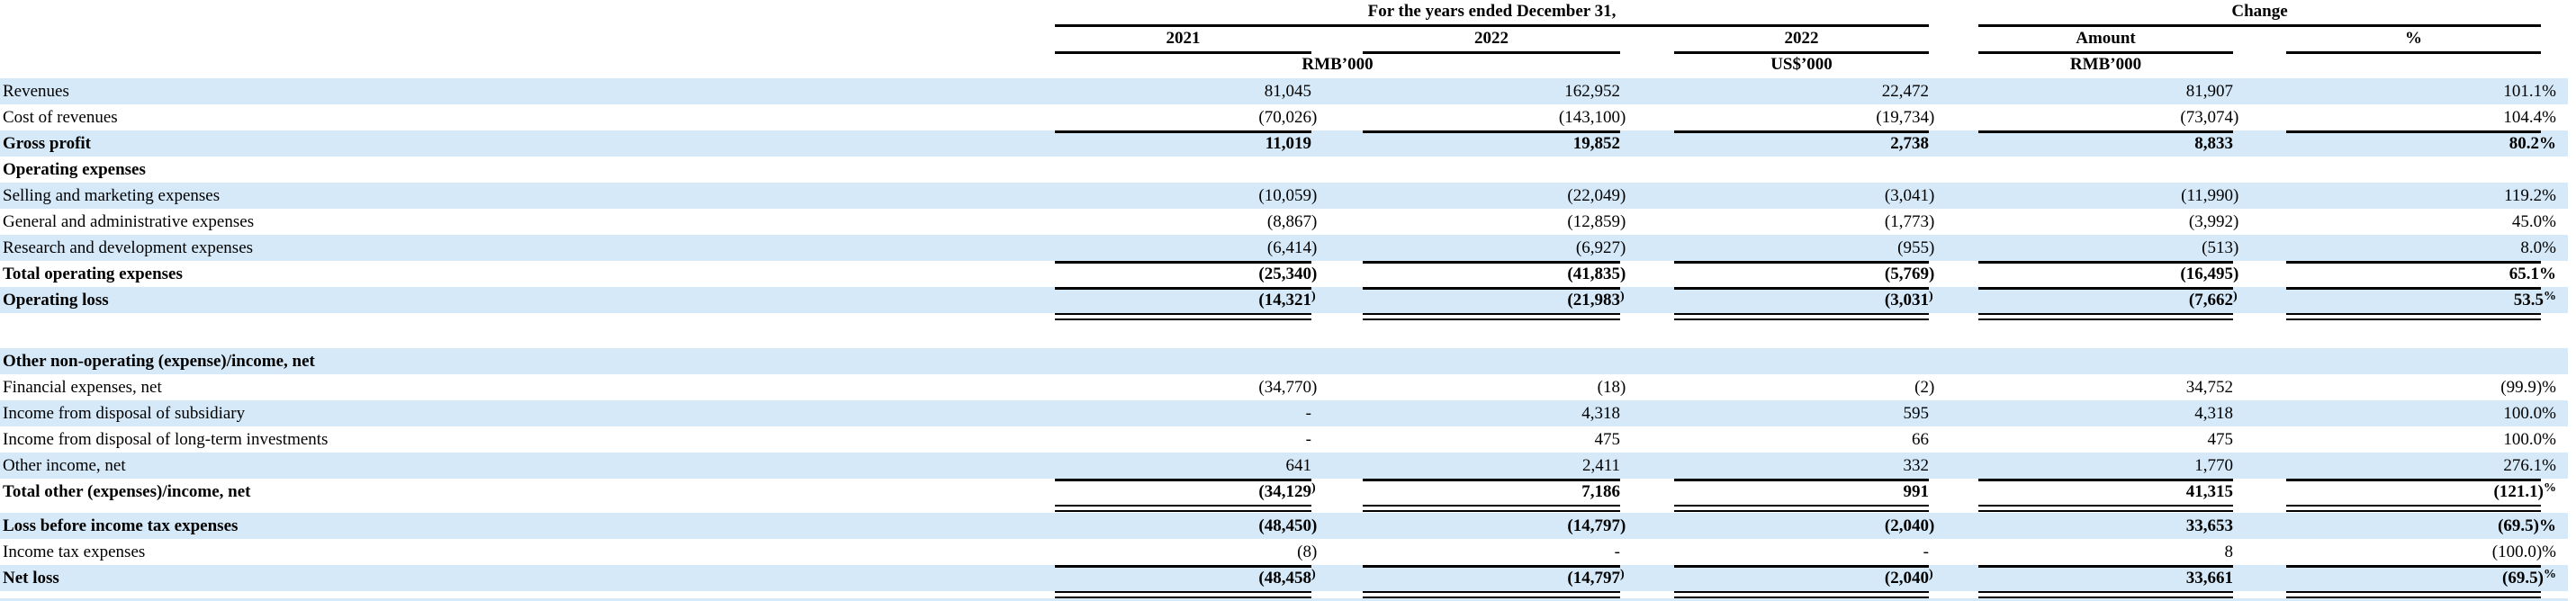 The image size is (2576, 601). What do you see at coordinates (1284, 13) in the screenshot?
I see `table-header-group-row: For the years ended December 31, Change` at bounding box center [1284, 13].